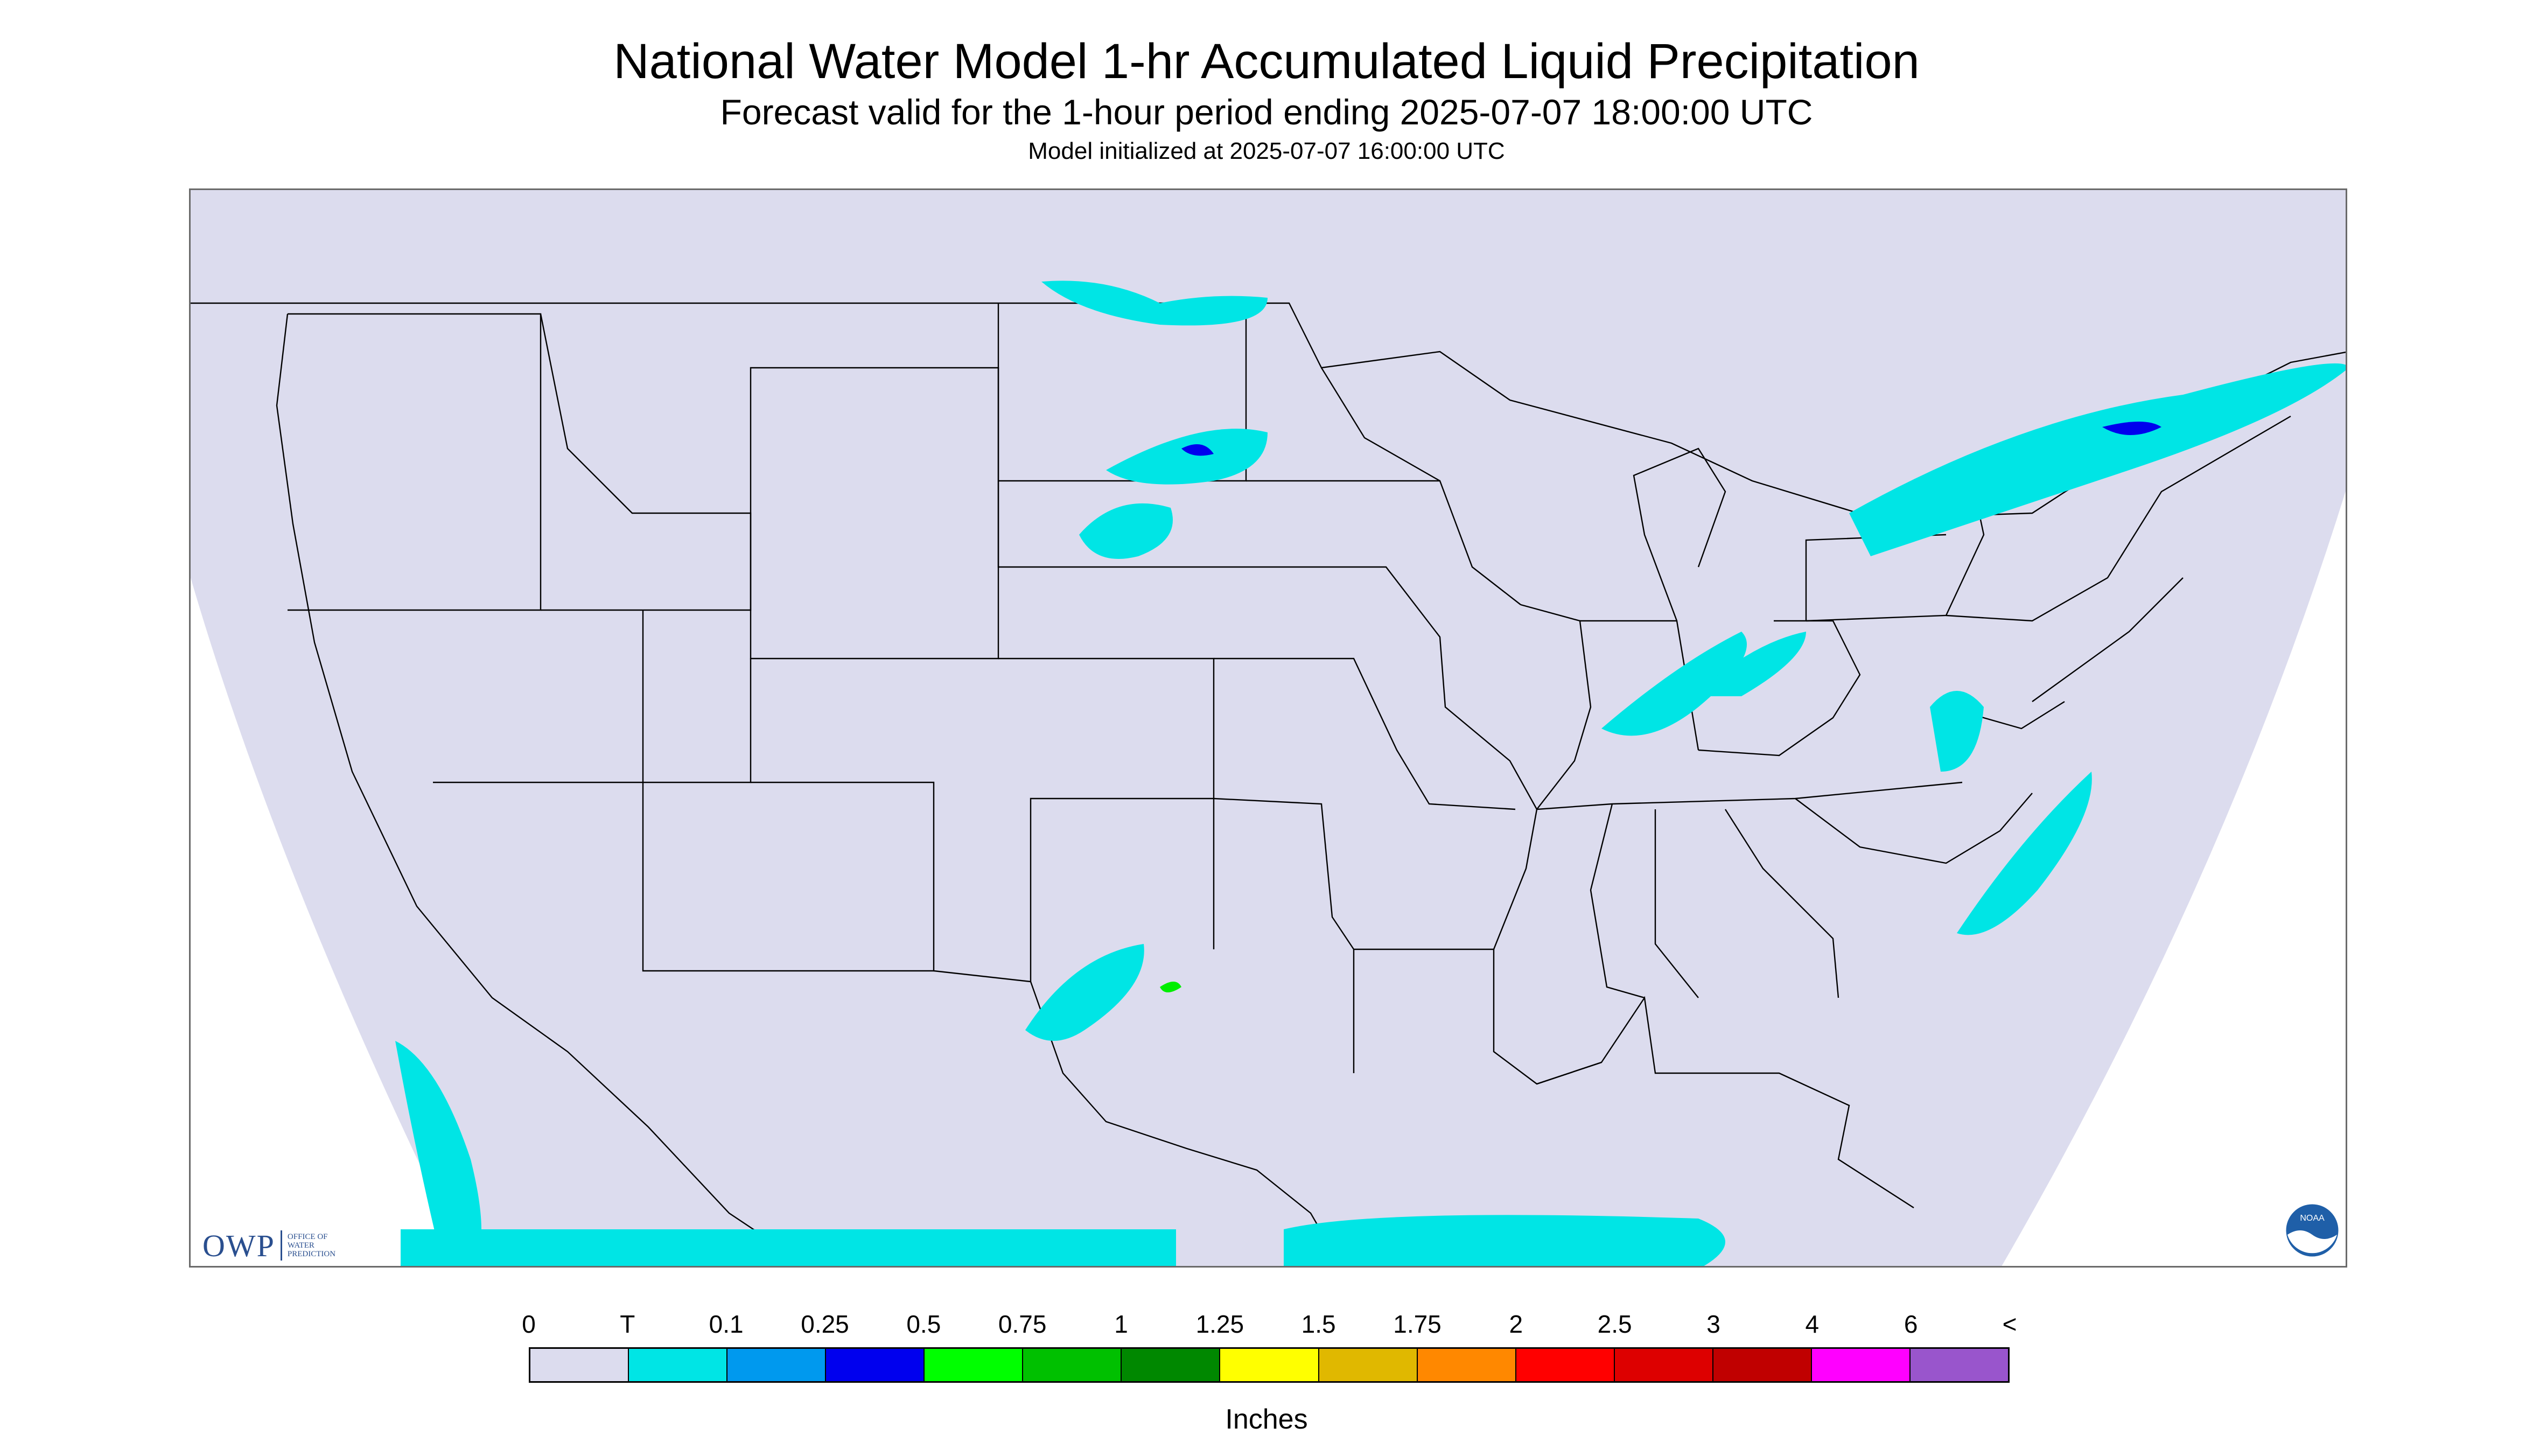 Image resolution: width=2533 pixels, height=1456 pixels. Describe the element at coordinates (301, 1245) in the screenshot. I see `owp-sub-line: WATER` at that location.